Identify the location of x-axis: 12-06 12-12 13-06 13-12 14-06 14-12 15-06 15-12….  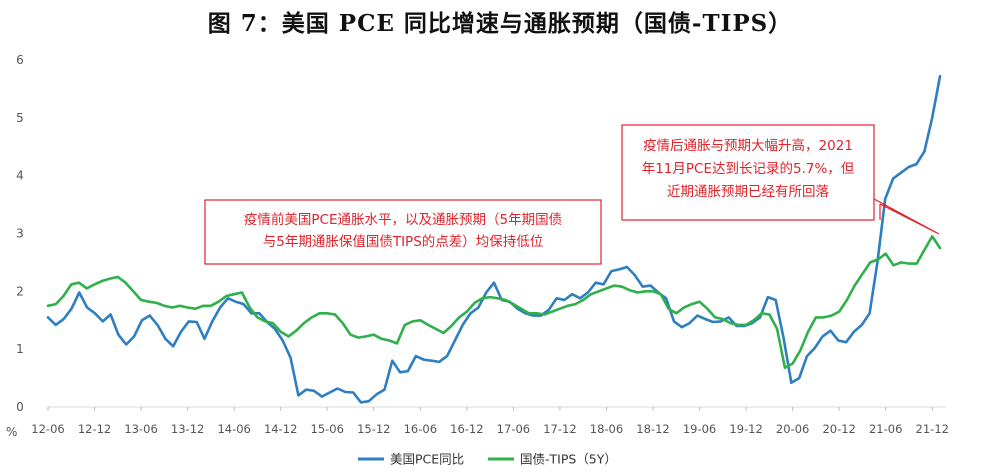
(490, 421).